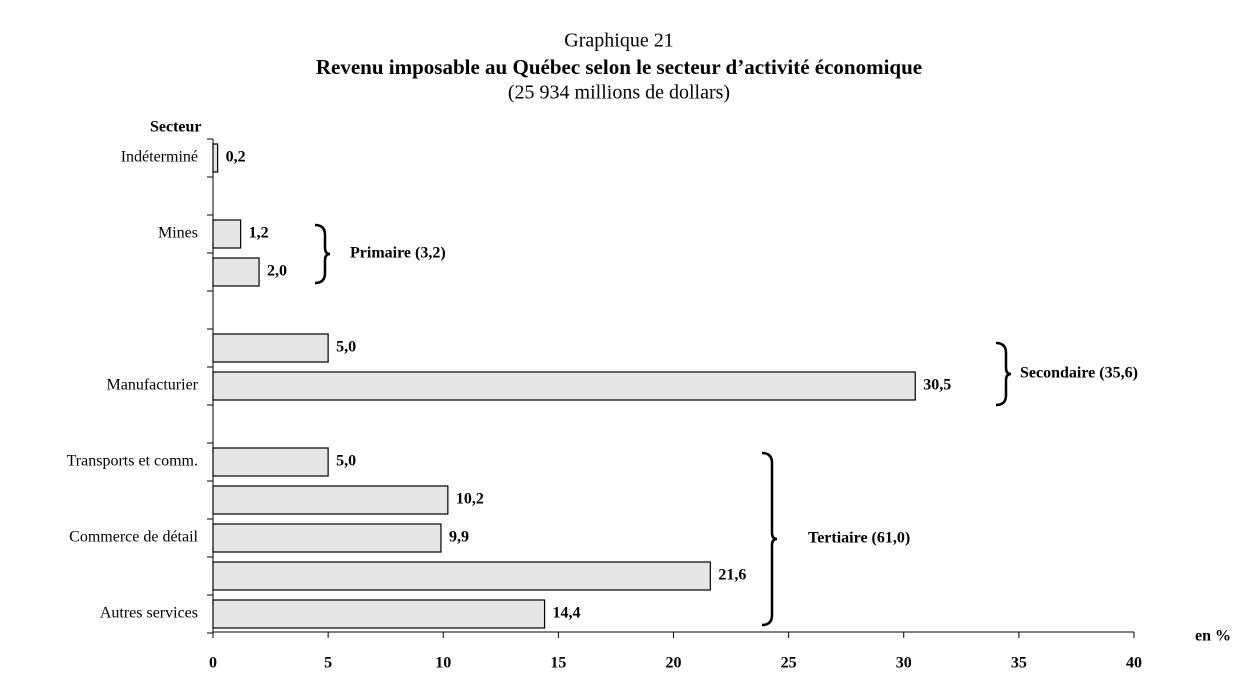 The height and width of the screenshot is (675, 1238). I want to click on annotation: Secondaire (35,6), so click(1079, 373).